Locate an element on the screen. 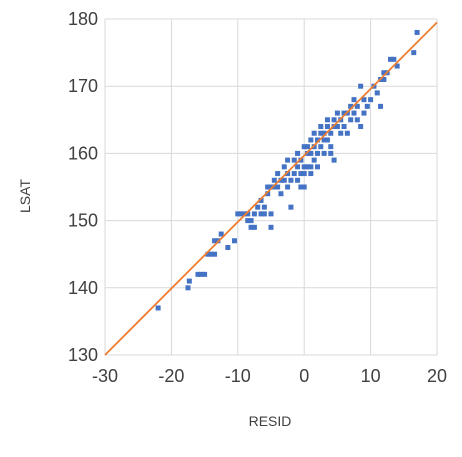 The width and height of the screenshot is (462, 457). y-tick-label: 140 is located at coordinates (83, 288).